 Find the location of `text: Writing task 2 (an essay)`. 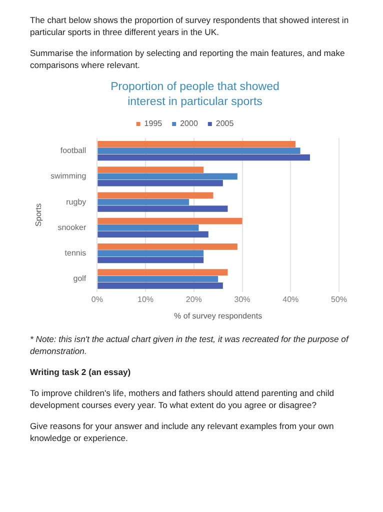

text: Writing task 2 (an essay) is located at coordinates (81, 372).